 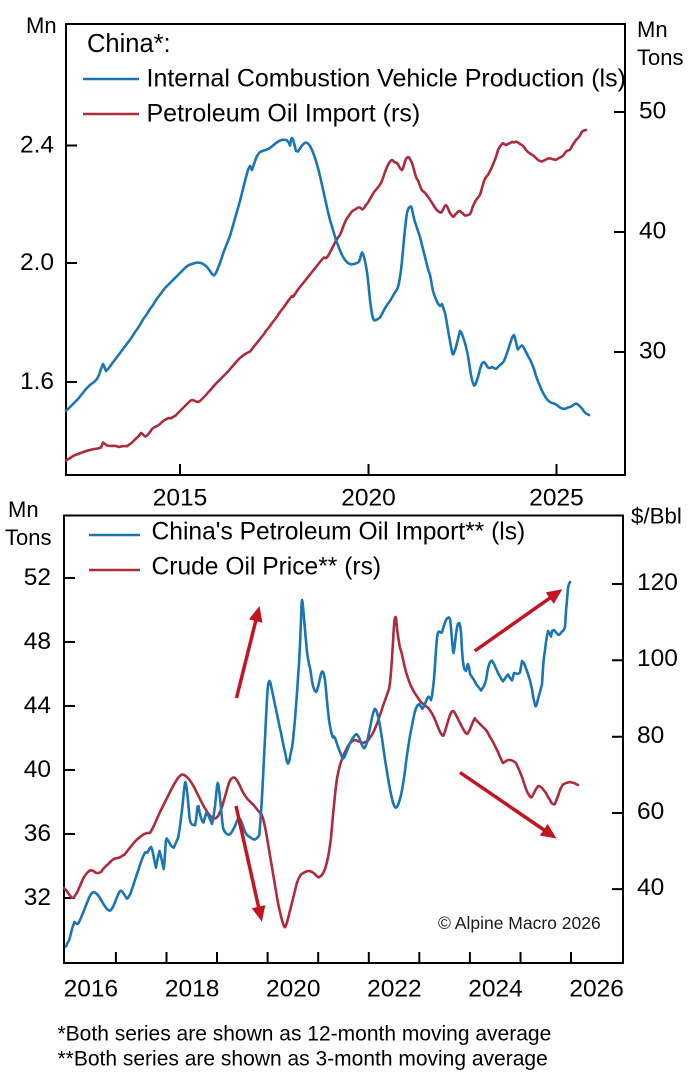 What do you see at coordinates (556, 498) in the screenshot?
I see `svg-text: 2025` at bounding box center [556, 498].